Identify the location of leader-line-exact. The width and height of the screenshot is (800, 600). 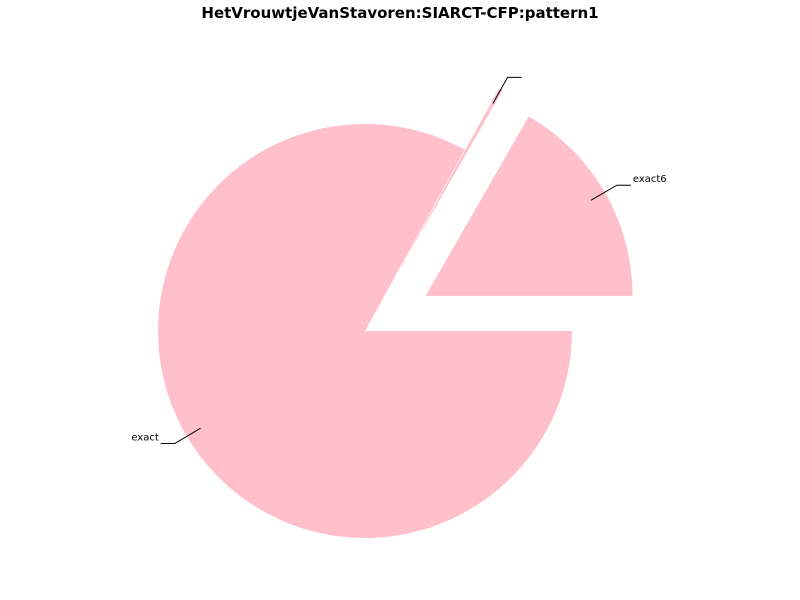
(180, 435).